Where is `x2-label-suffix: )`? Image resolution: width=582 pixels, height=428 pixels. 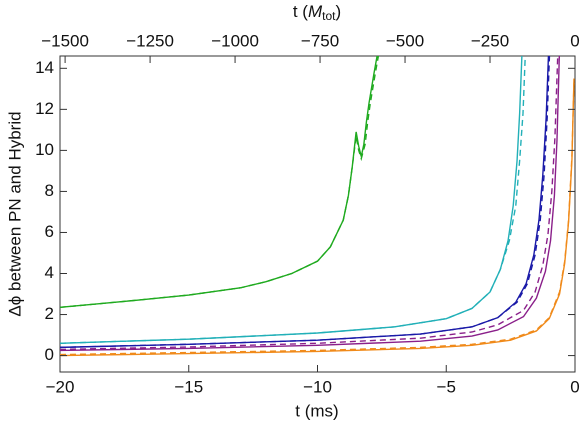
x2-label-suffix: ) is located at coordinates (338, 11).